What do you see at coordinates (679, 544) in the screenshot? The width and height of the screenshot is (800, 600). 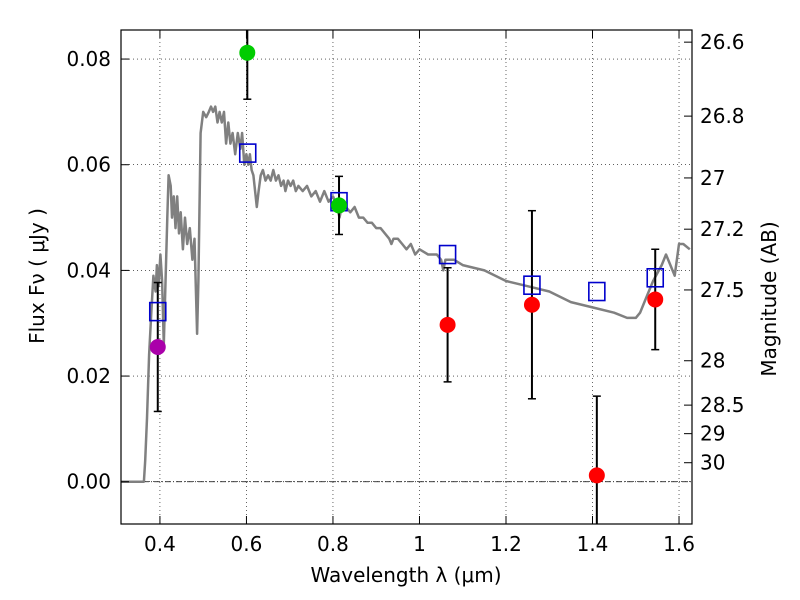 I see `x-tick-label: 1.6` at bounding box center [679, 544].